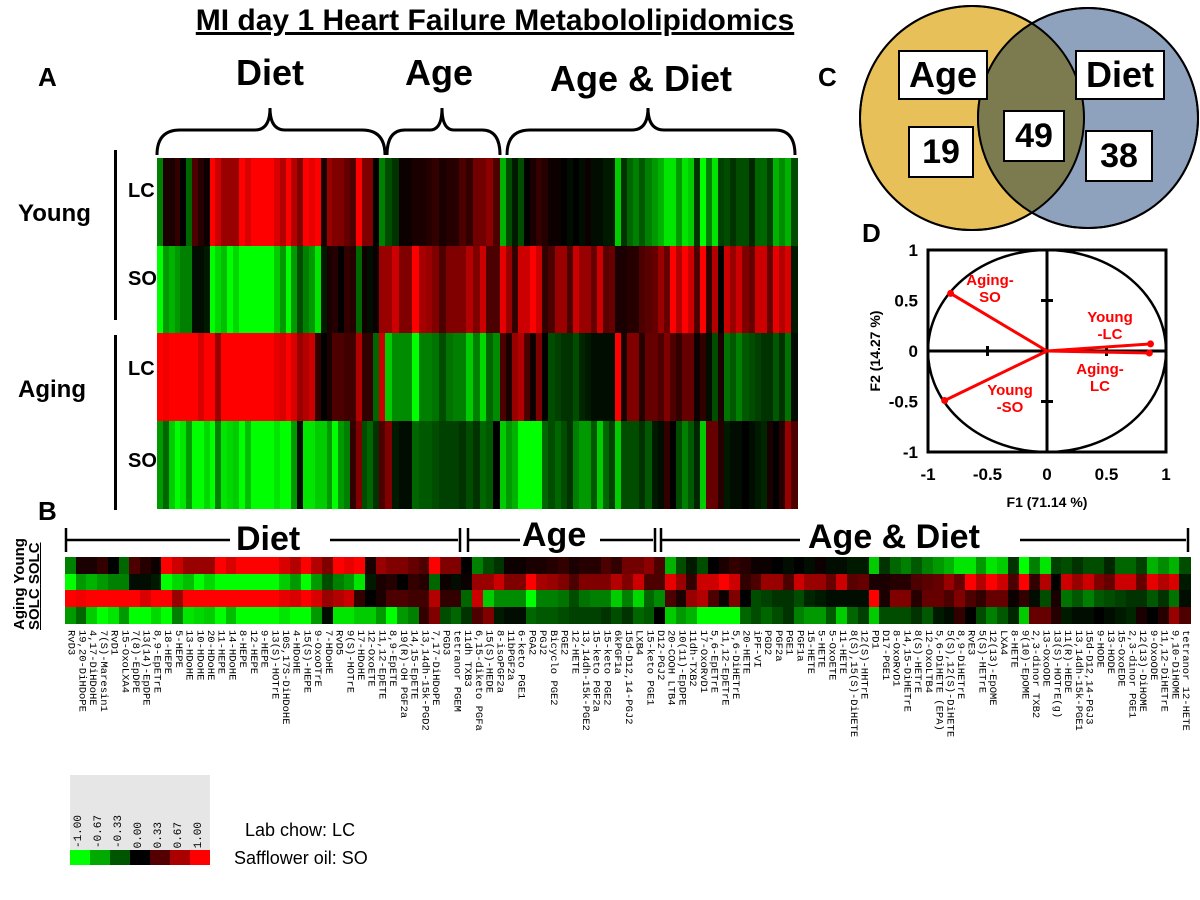 The height and width of the screenshot is (900, 1200). I want to click on column-label: 9(10)-EpOME, so click(1024, 665).